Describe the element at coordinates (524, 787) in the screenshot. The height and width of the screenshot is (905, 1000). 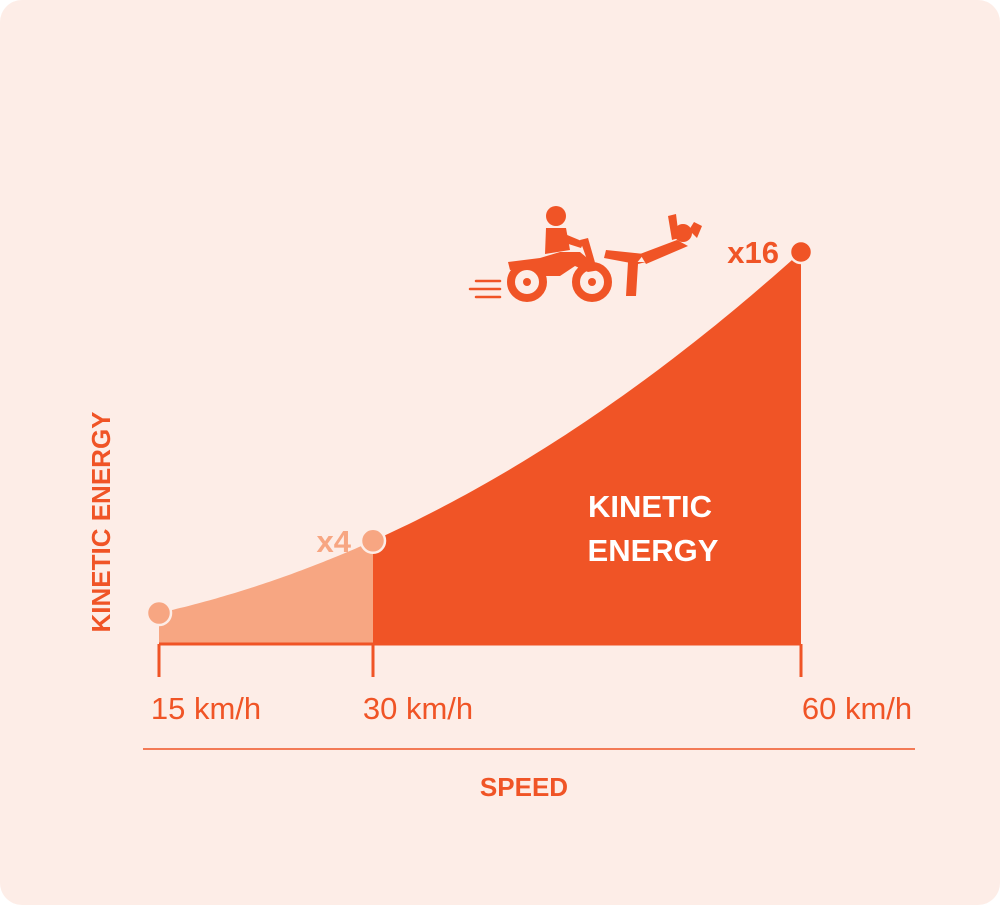
I see `x-axis-title: SPEED` at that location.